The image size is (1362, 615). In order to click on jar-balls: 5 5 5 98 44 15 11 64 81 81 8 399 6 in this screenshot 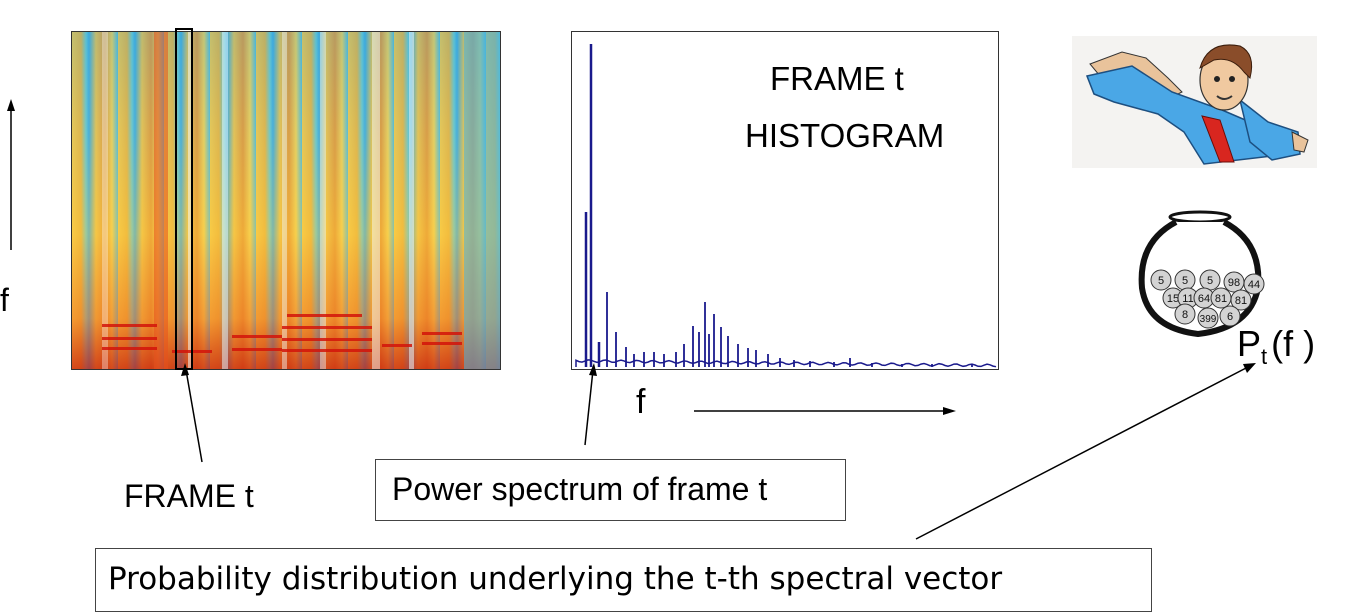, I will do `click(1207, 299)`.